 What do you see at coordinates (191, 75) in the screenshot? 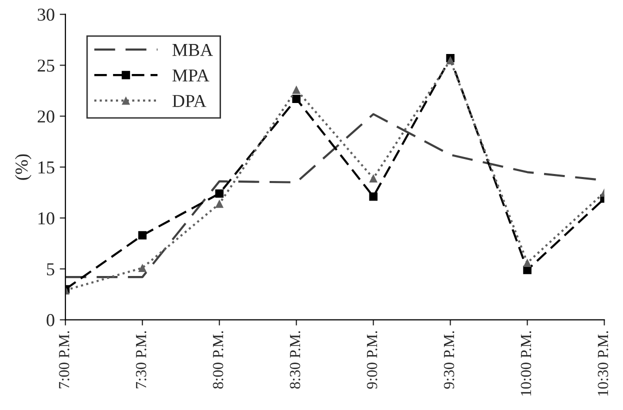
I see `legend-label: MPA` at bounding box center [191, 75].